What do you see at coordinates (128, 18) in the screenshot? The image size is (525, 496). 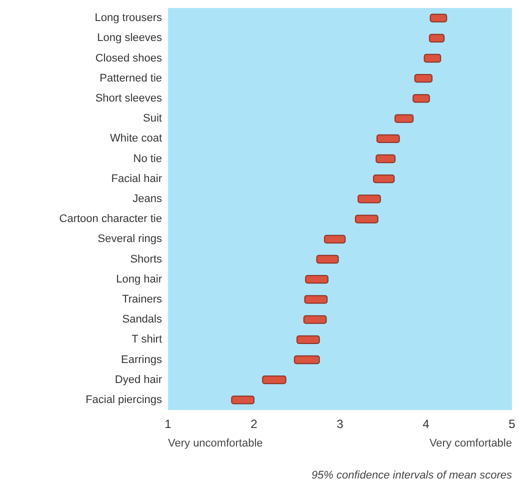 I see `y-tick-label: Long trousers` at bounding box center [128, 18].